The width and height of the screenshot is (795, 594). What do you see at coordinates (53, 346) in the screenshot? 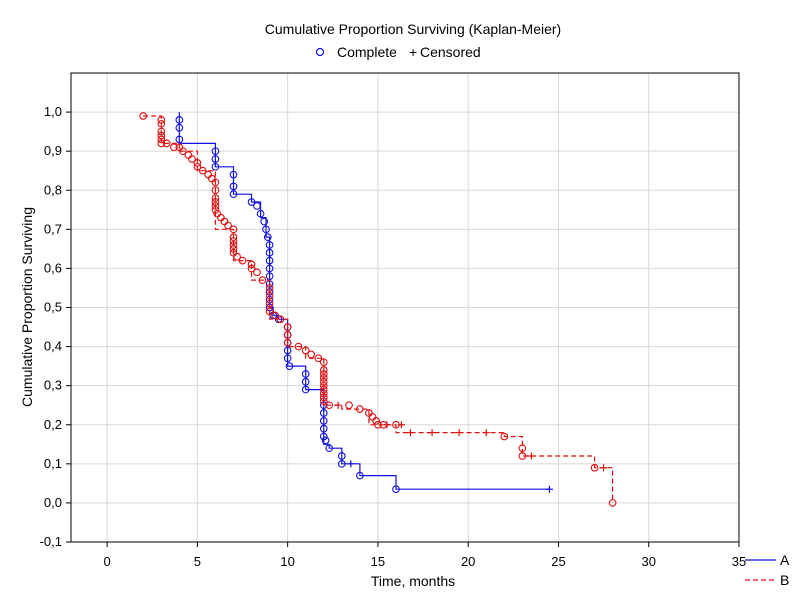
I see `y-tick-label: 0,4` at bounding box center [53, 346].